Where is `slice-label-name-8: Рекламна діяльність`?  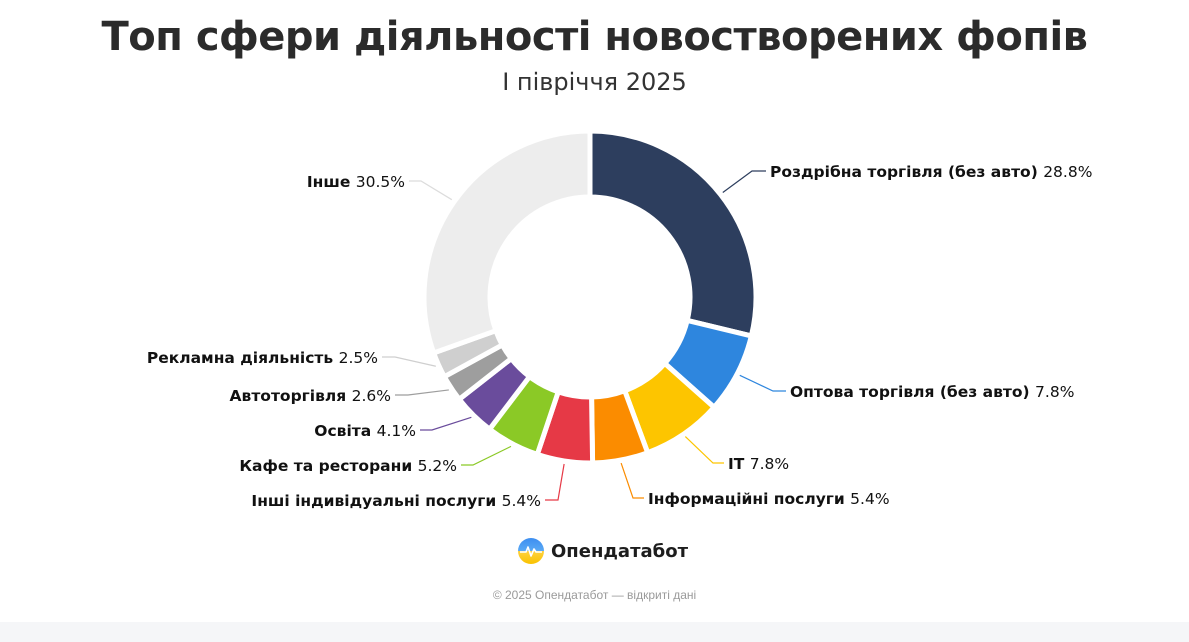
slice-label-name-8: Рекламна діяльність is located at coordinates (243, 358).